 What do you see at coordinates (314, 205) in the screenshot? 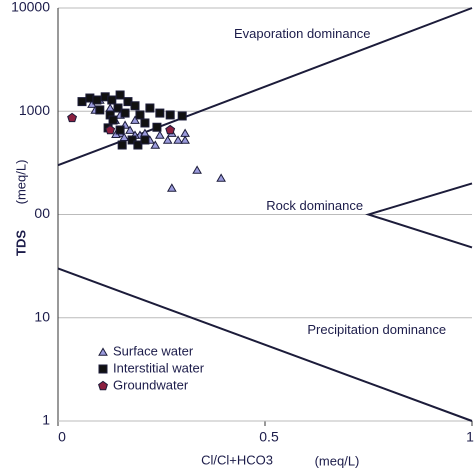
I see `annotation: Rock dominance` at bounding box center [314, 205].